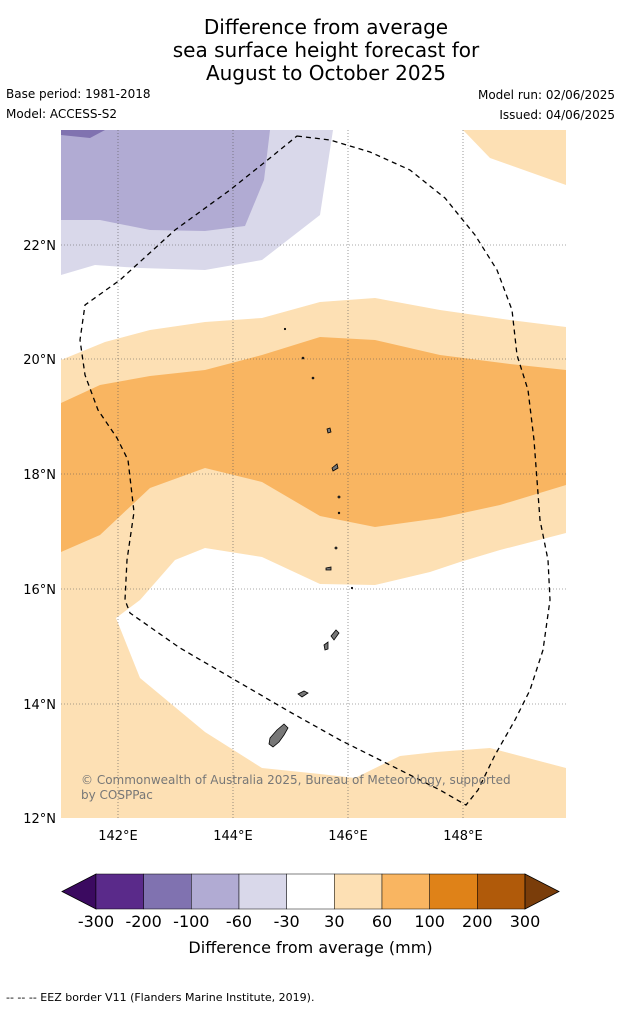 The image size is (621, 1011). What do you see at coordinates (39, 819) in the screenshot?
I see `lat-tick-12: 12°N` at bounding box center [39, 819].